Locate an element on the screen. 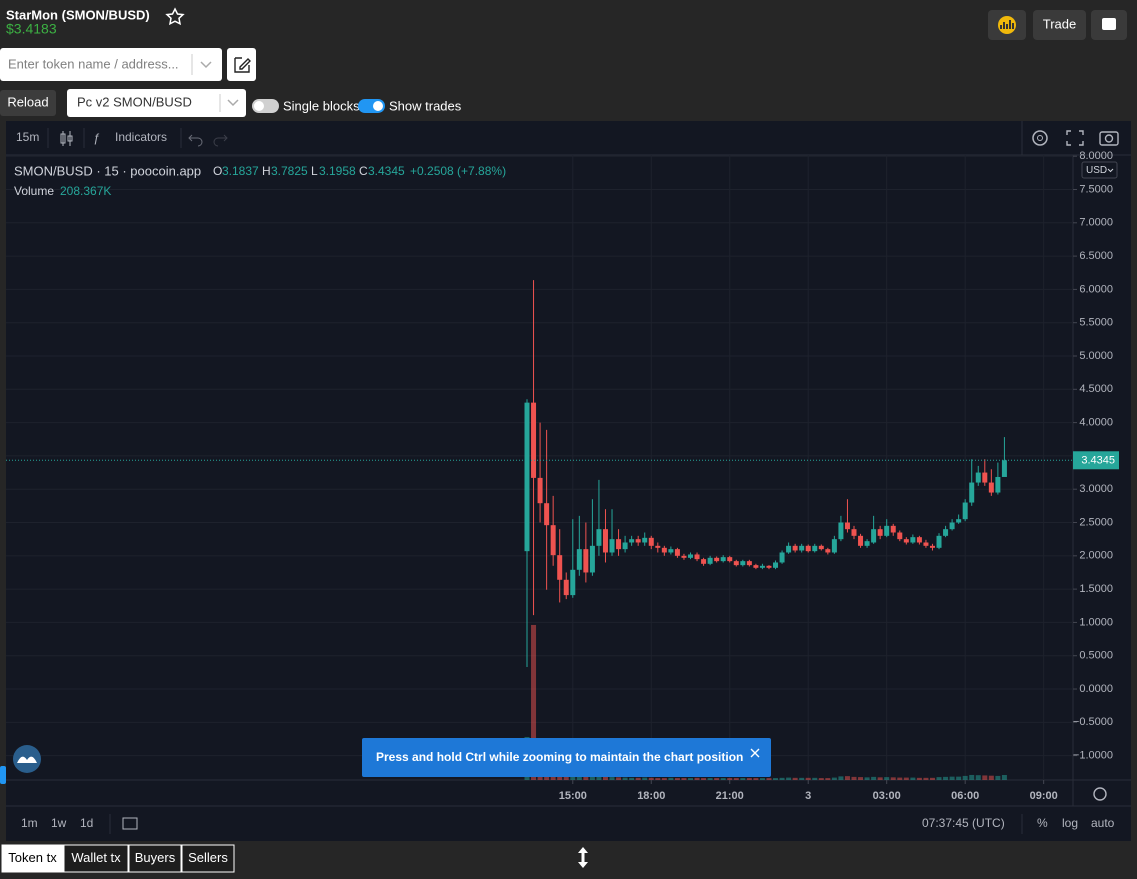  trade-label: Trade is located at coordinates (1059, 23).